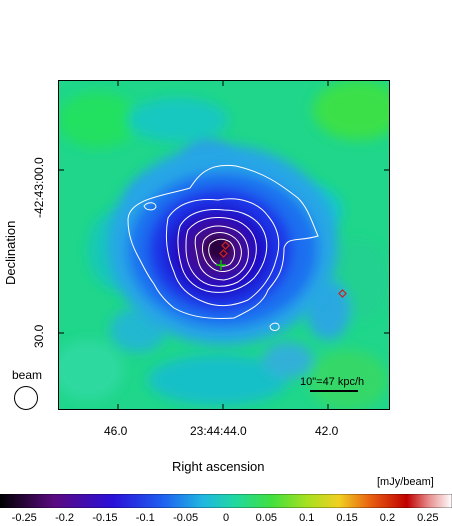 The height and width of the screenshot is (526, 452). Describe the element at coordinates (65, 518) in the screenshot. I see `colorbar-tick-label: -0.2` at that location.